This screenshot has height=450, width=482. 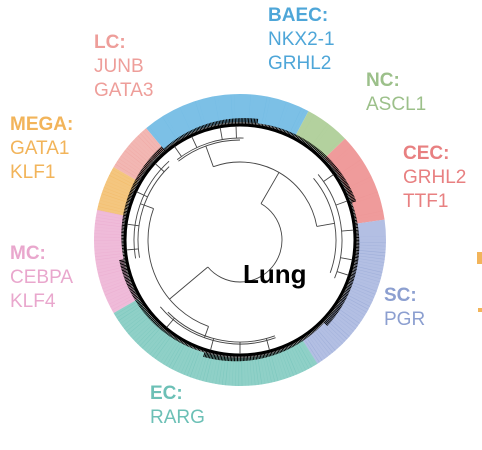 I want to click on cluster-label-baec: BAEC: NKX2-1 GRHL2, so click(x=301, y=40).